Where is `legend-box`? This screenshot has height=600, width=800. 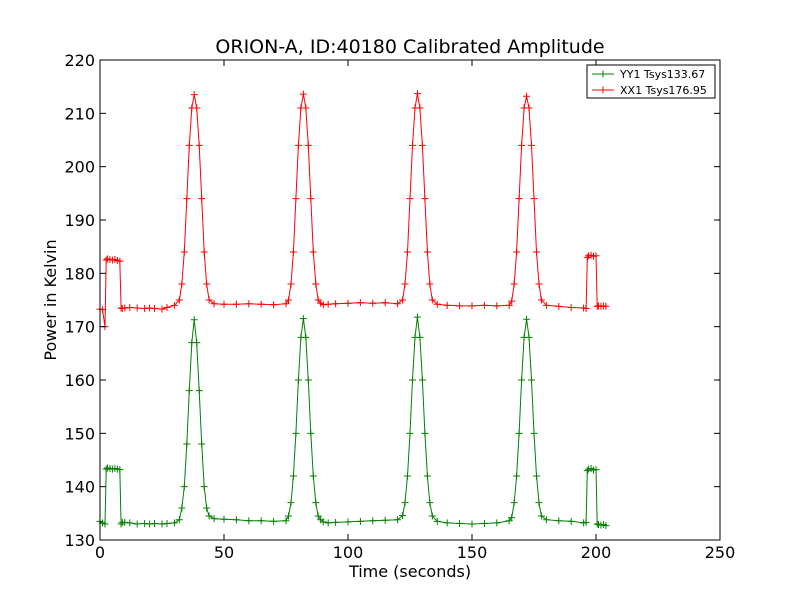 legend-box is located at coordinates (651, 81).